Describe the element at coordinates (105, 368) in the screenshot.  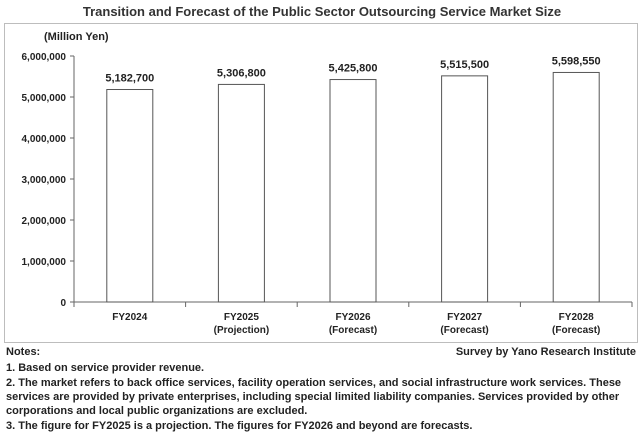
I see `note-item: 1. Based on service provider revenue.` at that location.